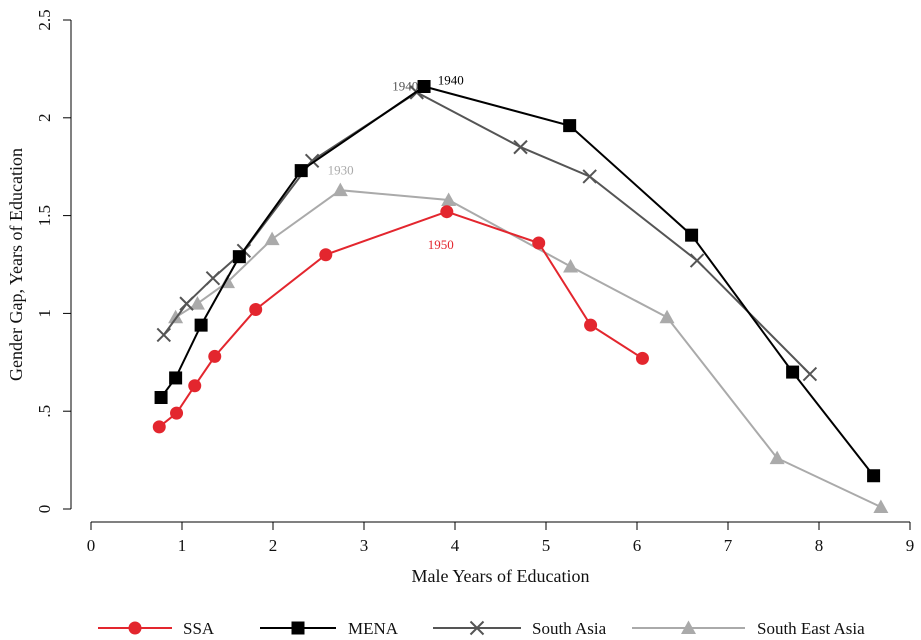 Image resolution: width=921 pixels, height=640 pixels. What do you see at coordinates (91, 545) in the screenshot?
I see `x-tick-label: 0` at bounding box center [91, 545].